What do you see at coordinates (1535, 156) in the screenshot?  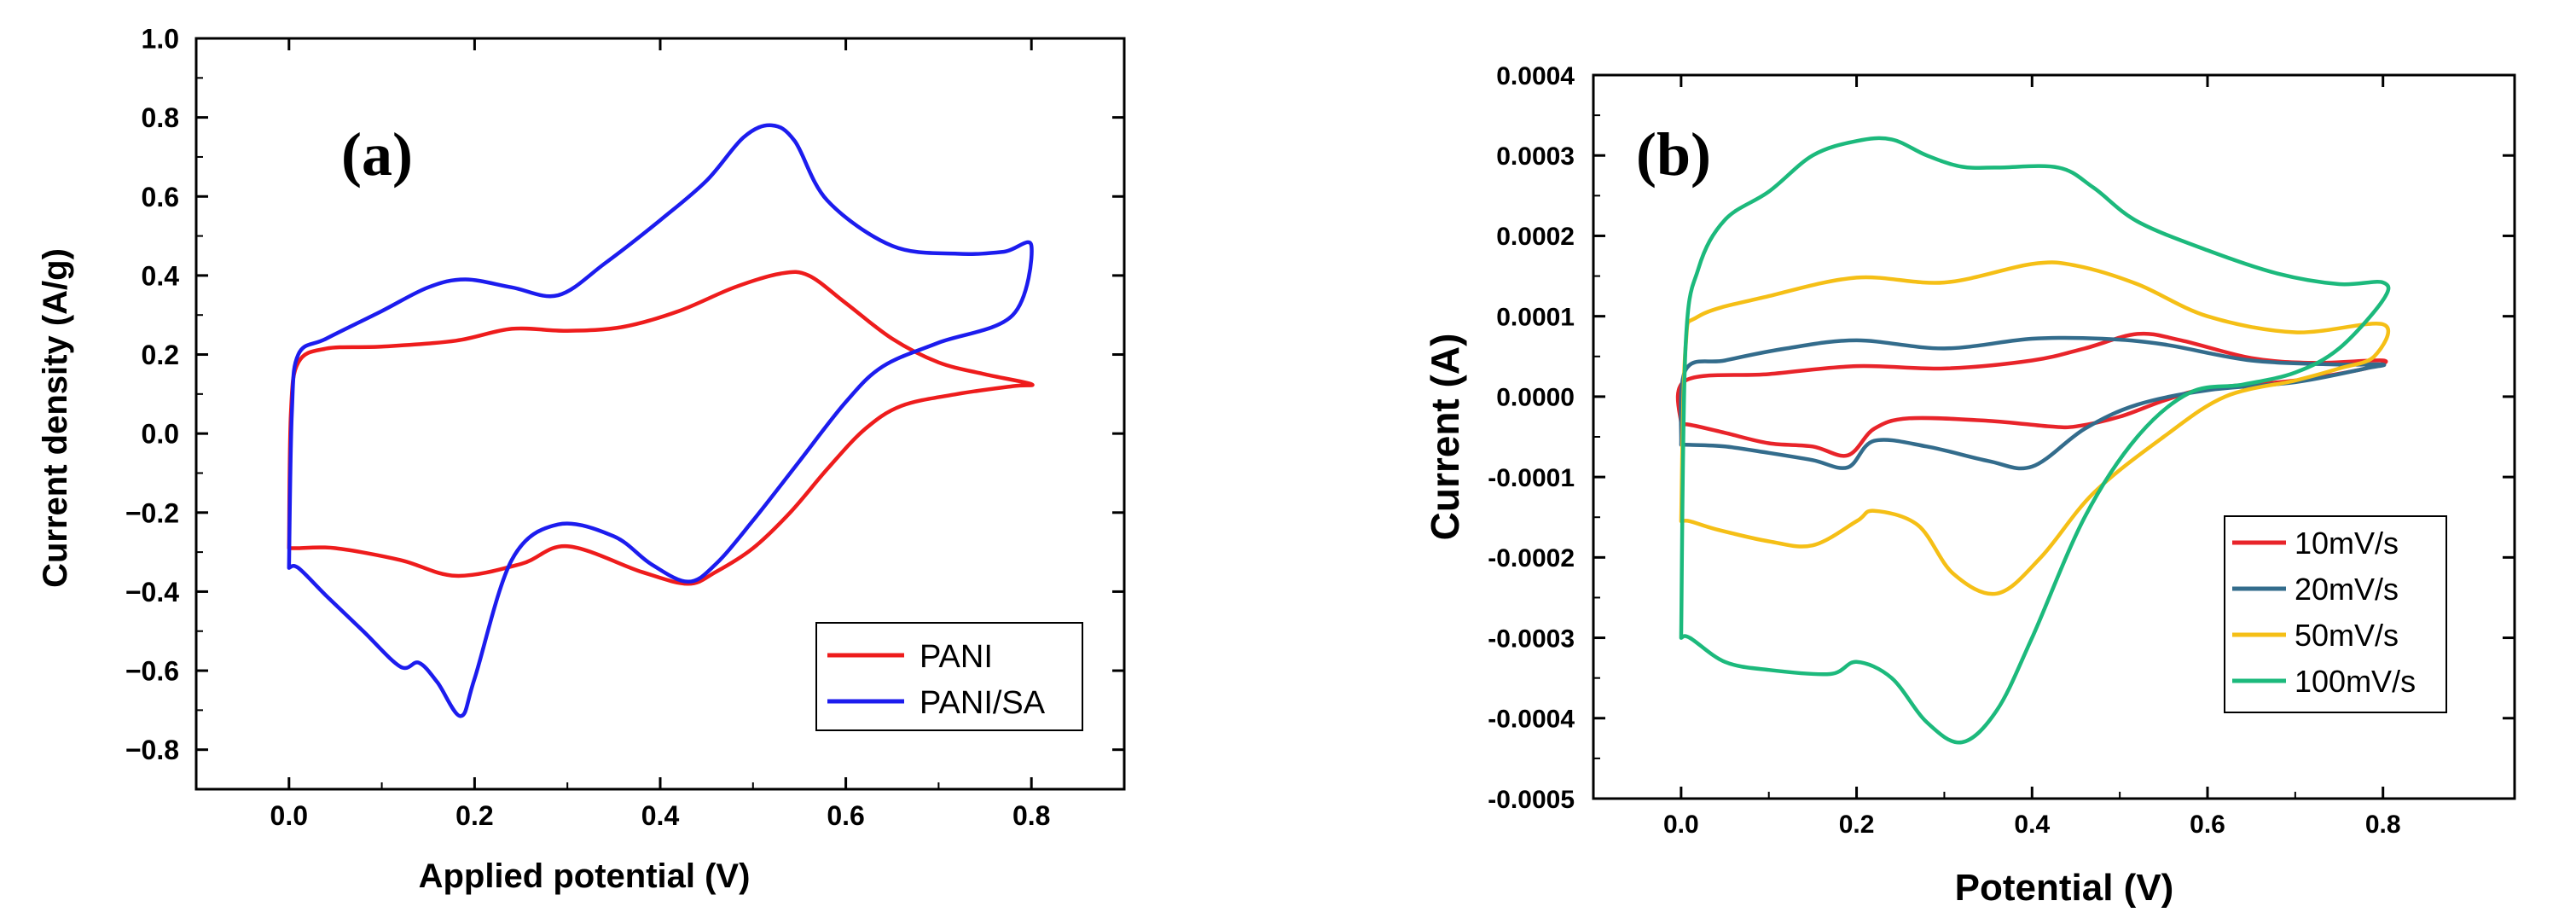 I see `y-tick-label: 0.0003` at bounding box center [1535, 156].